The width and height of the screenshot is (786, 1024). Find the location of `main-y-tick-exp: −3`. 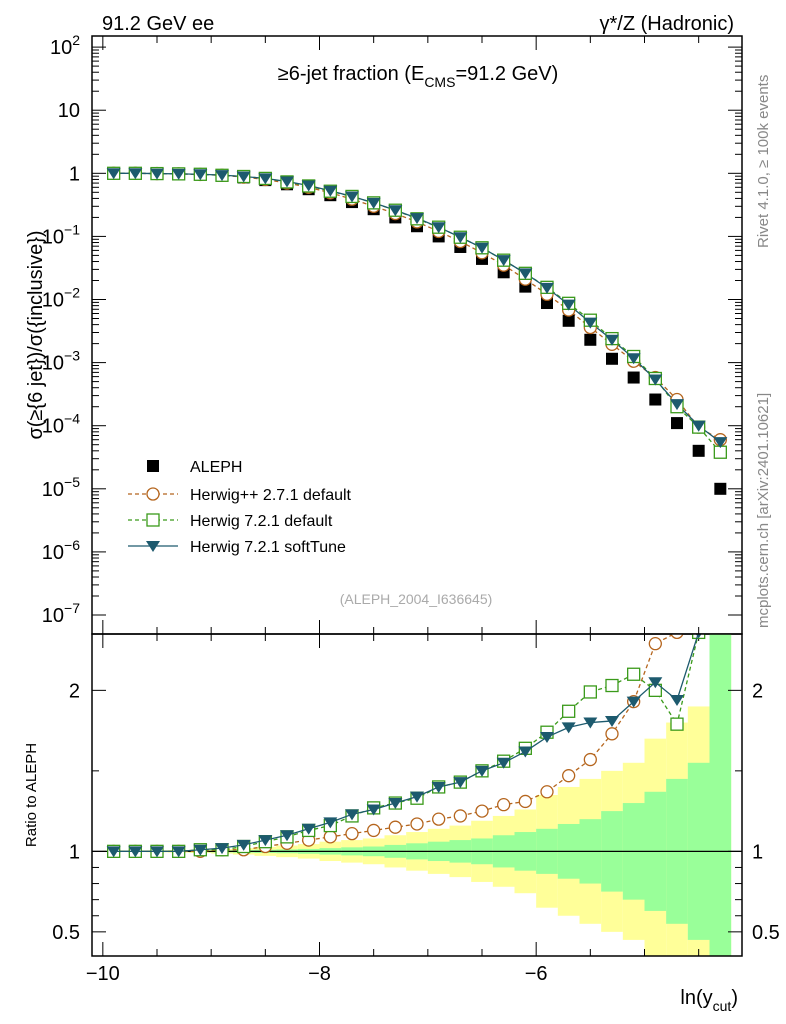

main-y-tick-exp: −3 is located at coordinates (72, 356).